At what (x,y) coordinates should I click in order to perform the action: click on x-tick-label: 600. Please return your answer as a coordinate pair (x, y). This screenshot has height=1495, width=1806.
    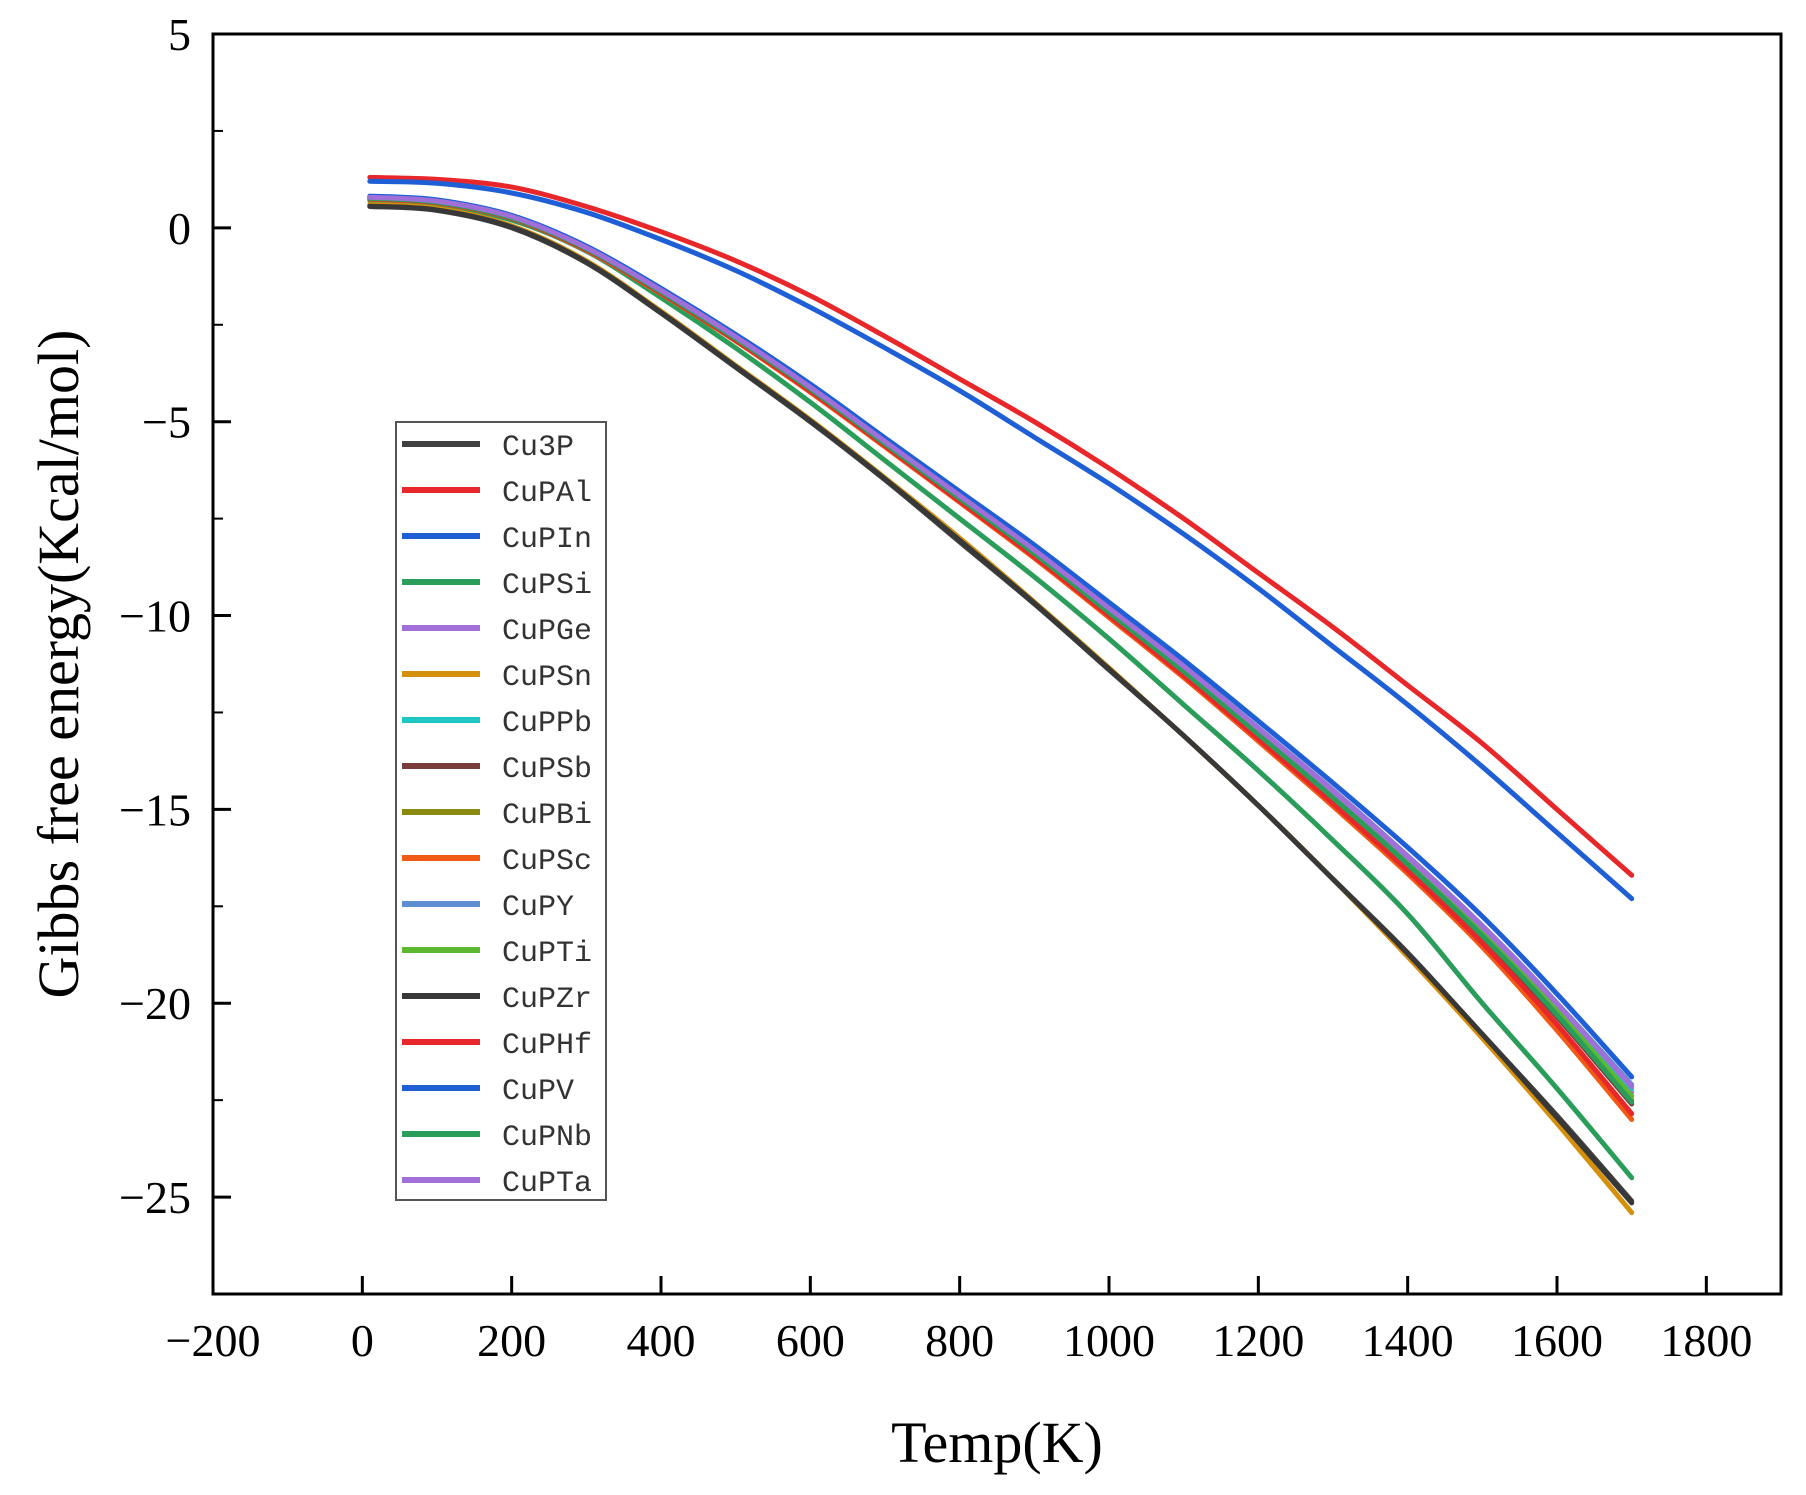
    Looking at the image, I should click on (810, 1340).